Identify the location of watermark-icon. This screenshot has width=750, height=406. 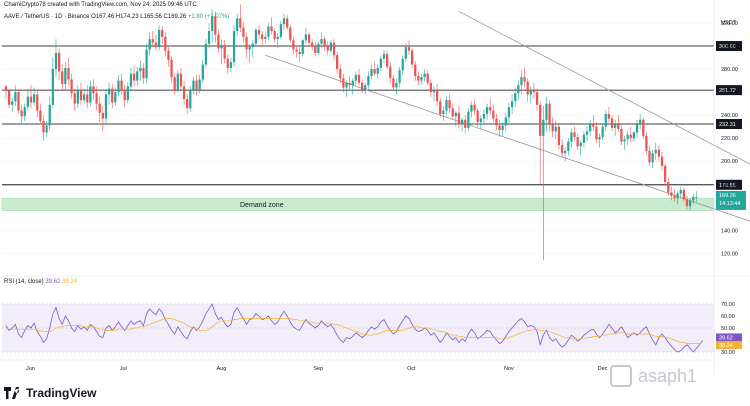
(621, 376).